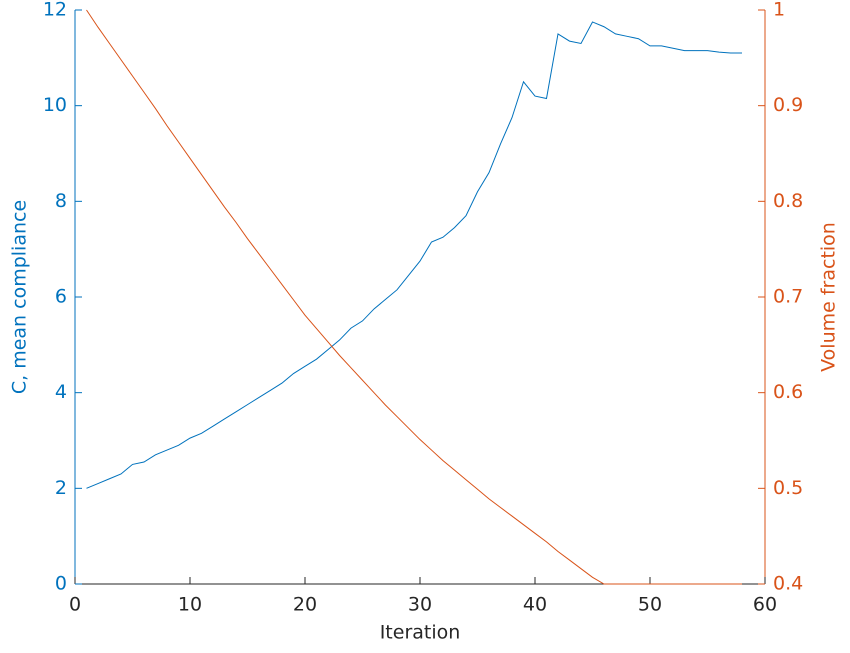 The height and width of the screenshot is (653, 850). Describe the element at coordinates (75, 605) in the screenshot. I see `x-tick-label: 0` at that location.